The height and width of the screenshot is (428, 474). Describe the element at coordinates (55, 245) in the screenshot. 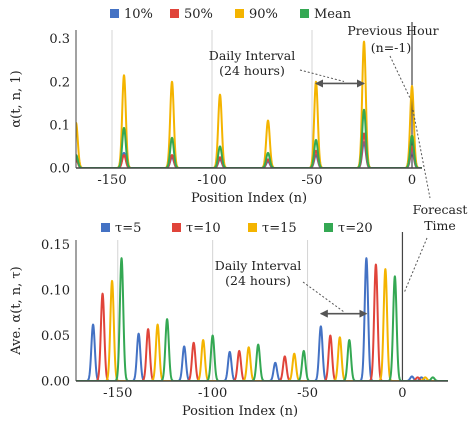

I see `y-tick-label: 0.15` at that location.